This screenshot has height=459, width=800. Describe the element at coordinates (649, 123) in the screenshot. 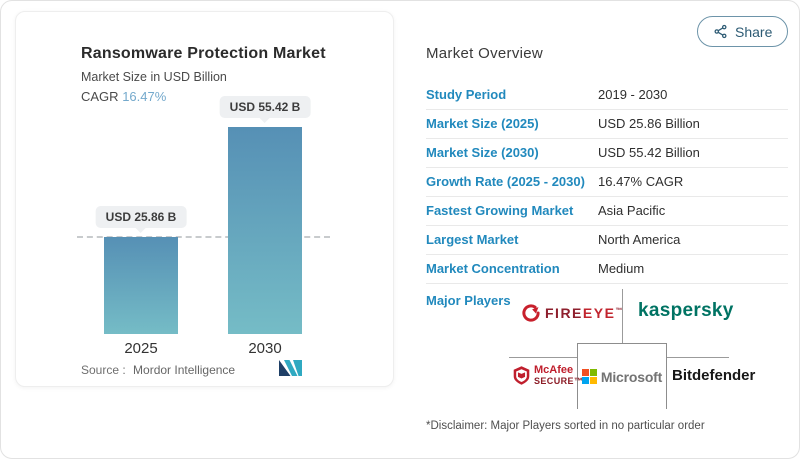

I see `row-value: USD 25.86 Billion` at that location.